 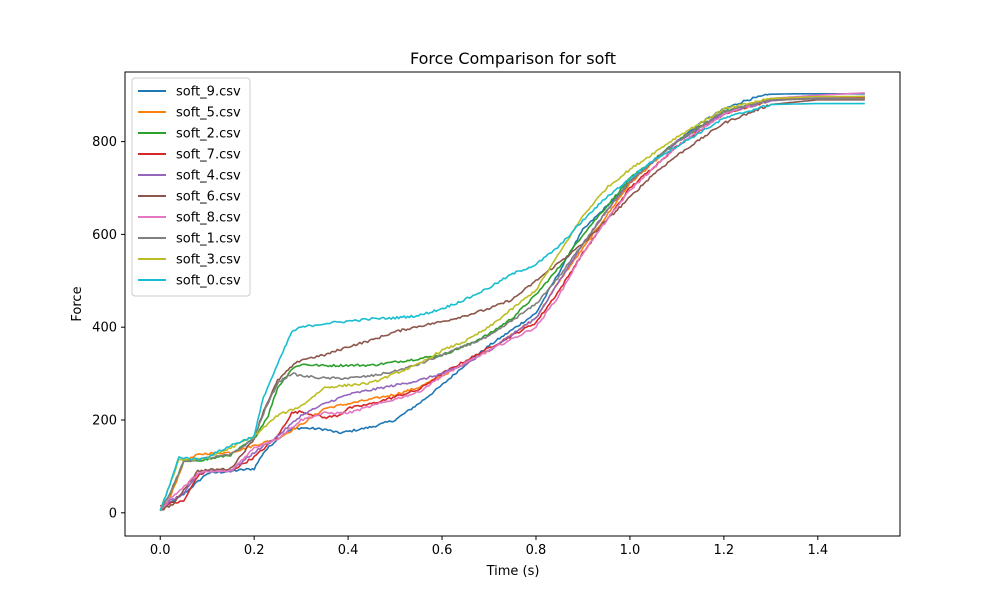 What do you see at coordinates (536, 550) in the screenshot?
I see `x-tick-label: 0.8` at bounding box center [536, 550].